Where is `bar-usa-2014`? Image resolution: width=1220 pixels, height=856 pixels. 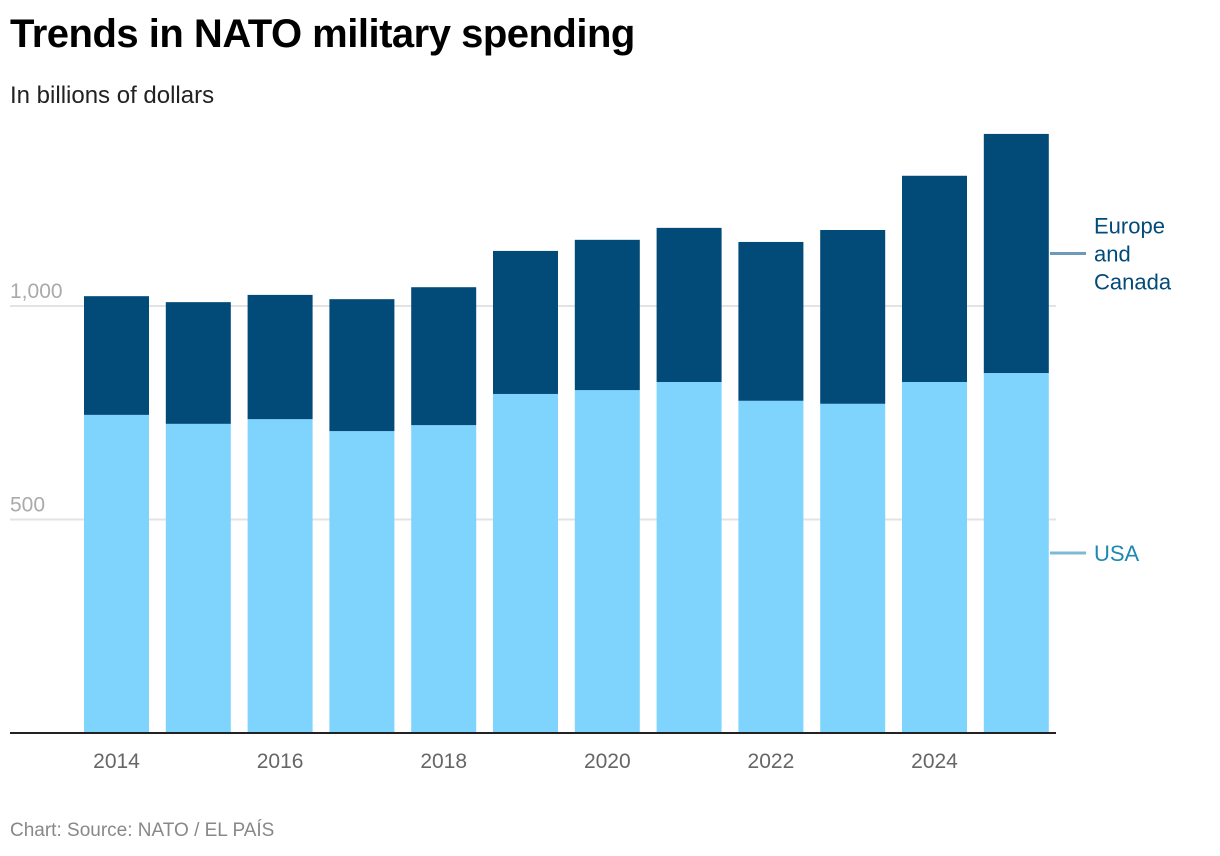 bar-usa-2014 is located at coordinates (116, 573).